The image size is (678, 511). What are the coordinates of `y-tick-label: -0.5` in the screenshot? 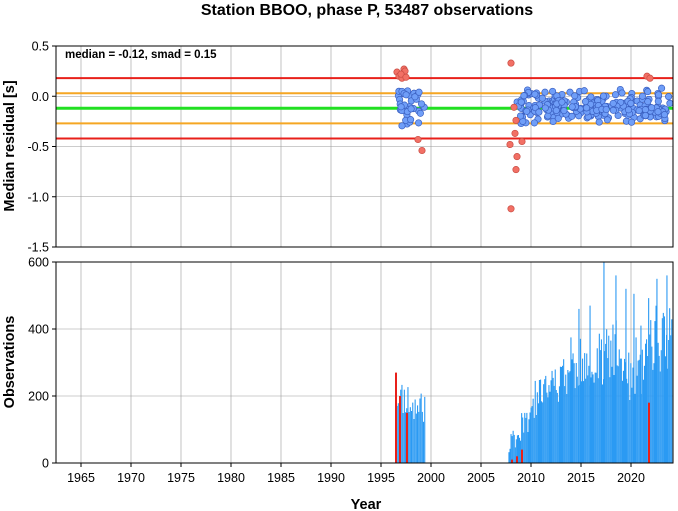 It's located at (38, 147).